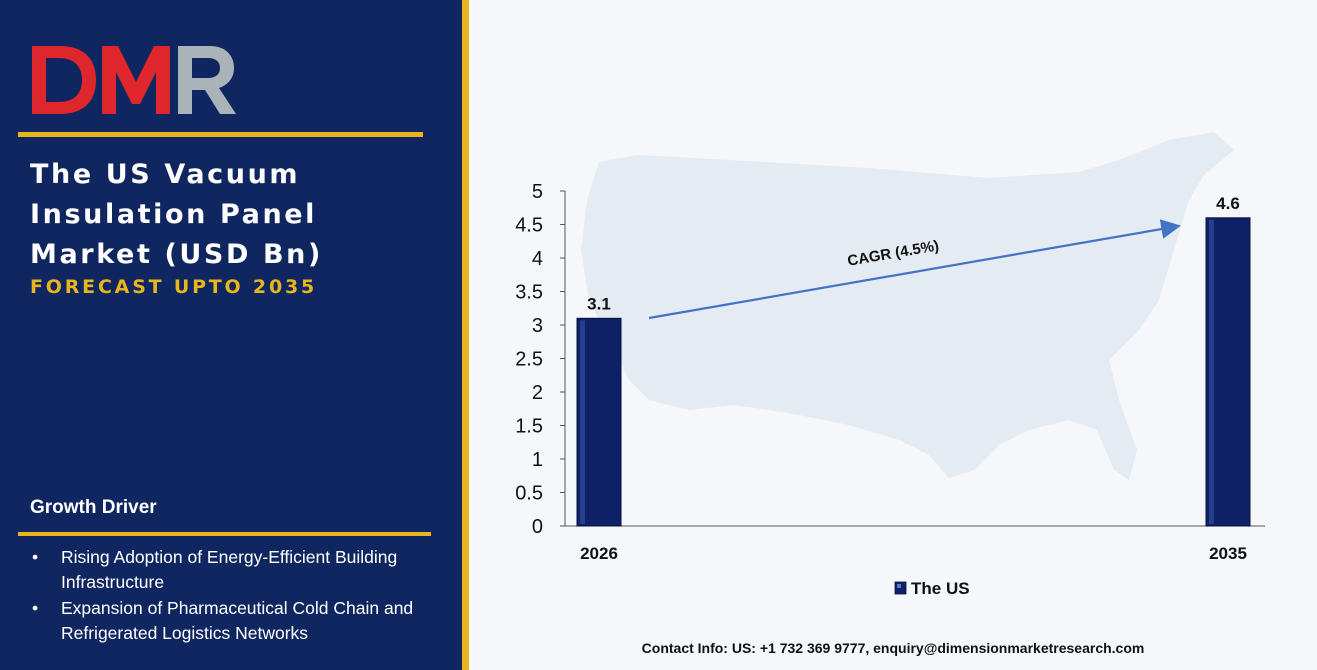 Image resolution: width=1317 pixels, height=670 pixels. Describe the element at coordinates (529, 427) in the screenshot. I see `y-tick-label: 1.5` at that location.